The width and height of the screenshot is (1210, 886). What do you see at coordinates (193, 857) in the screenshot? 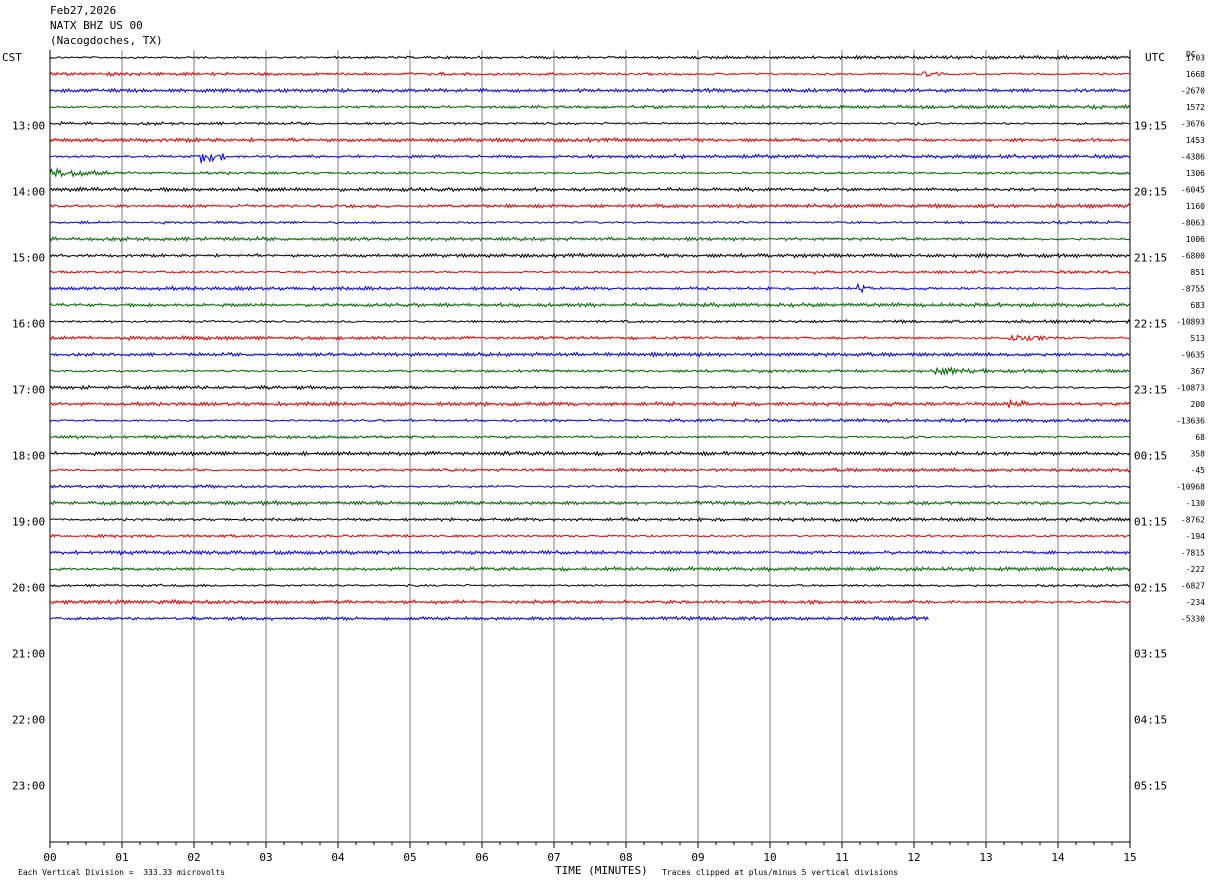
I see `x-tick-label: 02` at bounding box center [193, 857].